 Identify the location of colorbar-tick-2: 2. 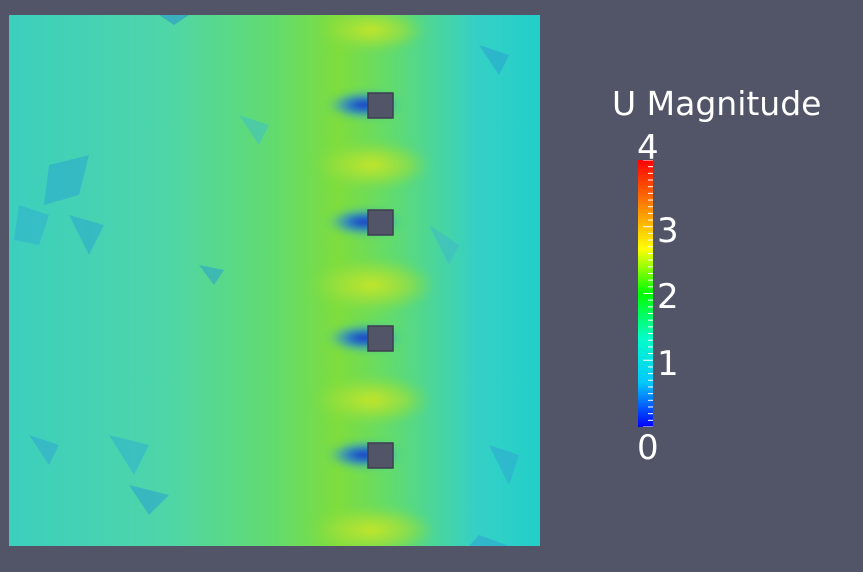
(668, 297).